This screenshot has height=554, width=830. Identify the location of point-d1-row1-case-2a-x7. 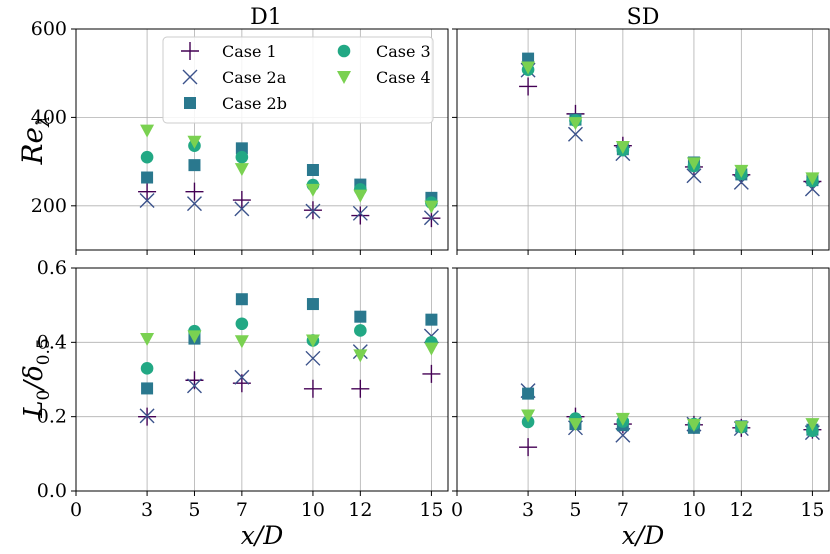
(242, 209).